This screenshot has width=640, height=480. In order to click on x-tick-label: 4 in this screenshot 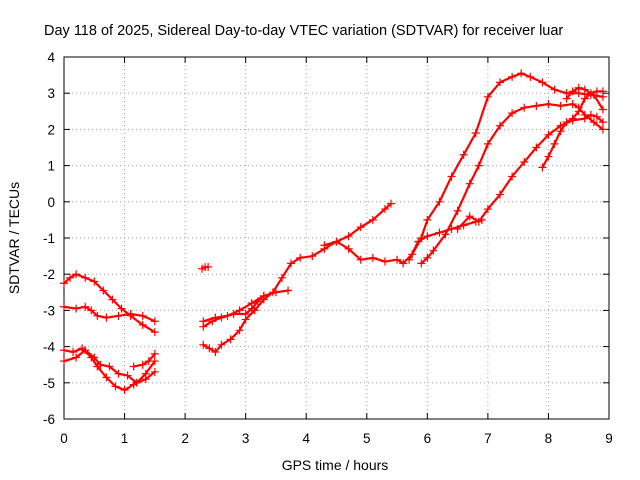, I will do `click(306, 438)`.